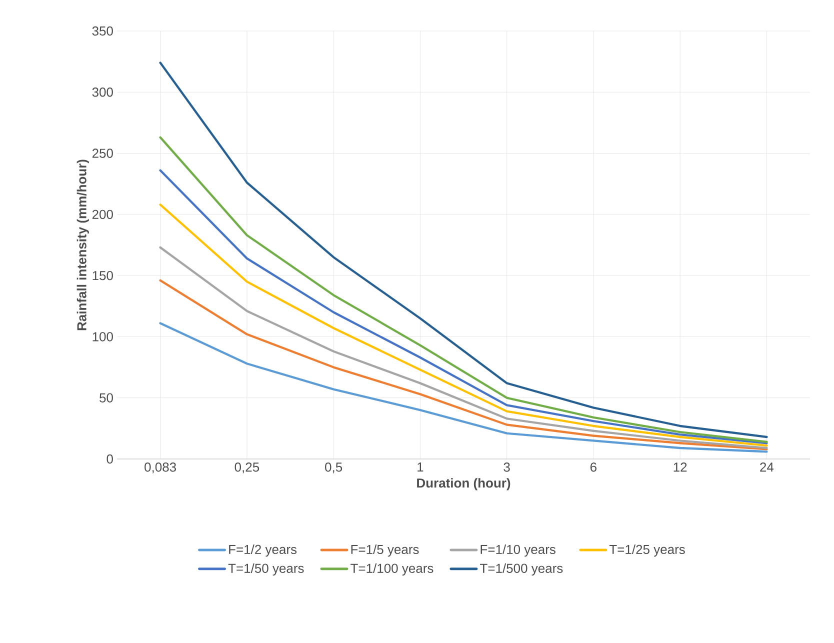 The height and width of the screenshot is (643, 834). What do you see at coordinates (392, 569) in the screenshot?
I see `legend-label: T=1/100 years` at bounding box center [392, 569].